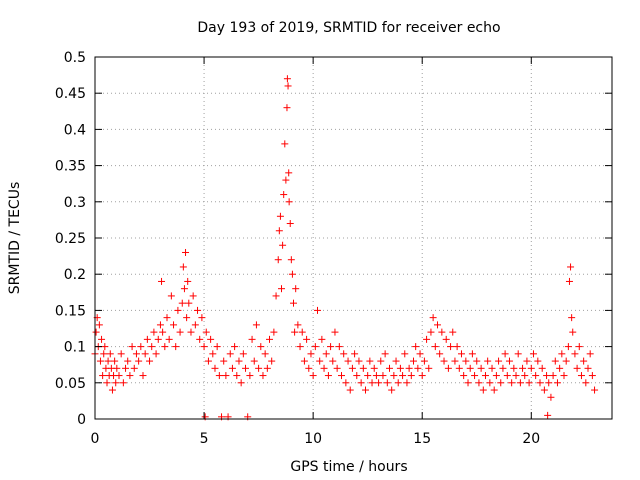 The height and width of the screenshot is (480, 640). Describe the element at coordinates (75, 58) in the screenshot. I see `y-tick-label: 0.5` at that location.